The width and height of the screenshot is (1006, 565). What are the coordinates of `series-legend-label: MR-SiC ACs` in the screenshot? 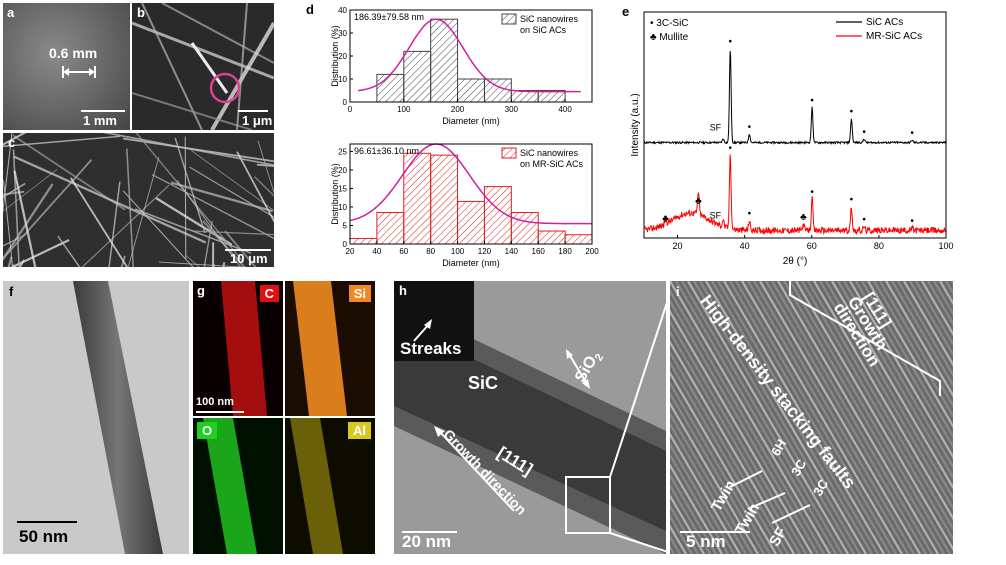 It's located at (894, 36).